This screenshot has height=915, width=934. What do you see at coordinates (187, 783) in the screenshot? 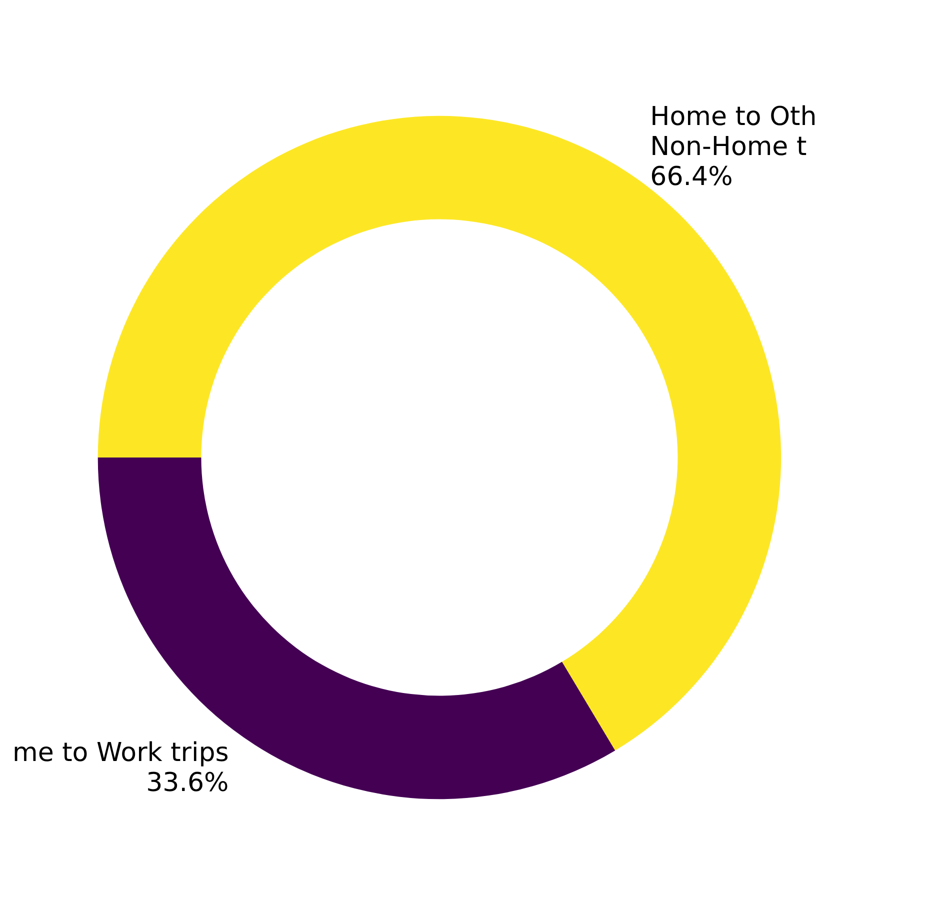
I see `data-label: 33.6%` at bounding box center [187, 783].